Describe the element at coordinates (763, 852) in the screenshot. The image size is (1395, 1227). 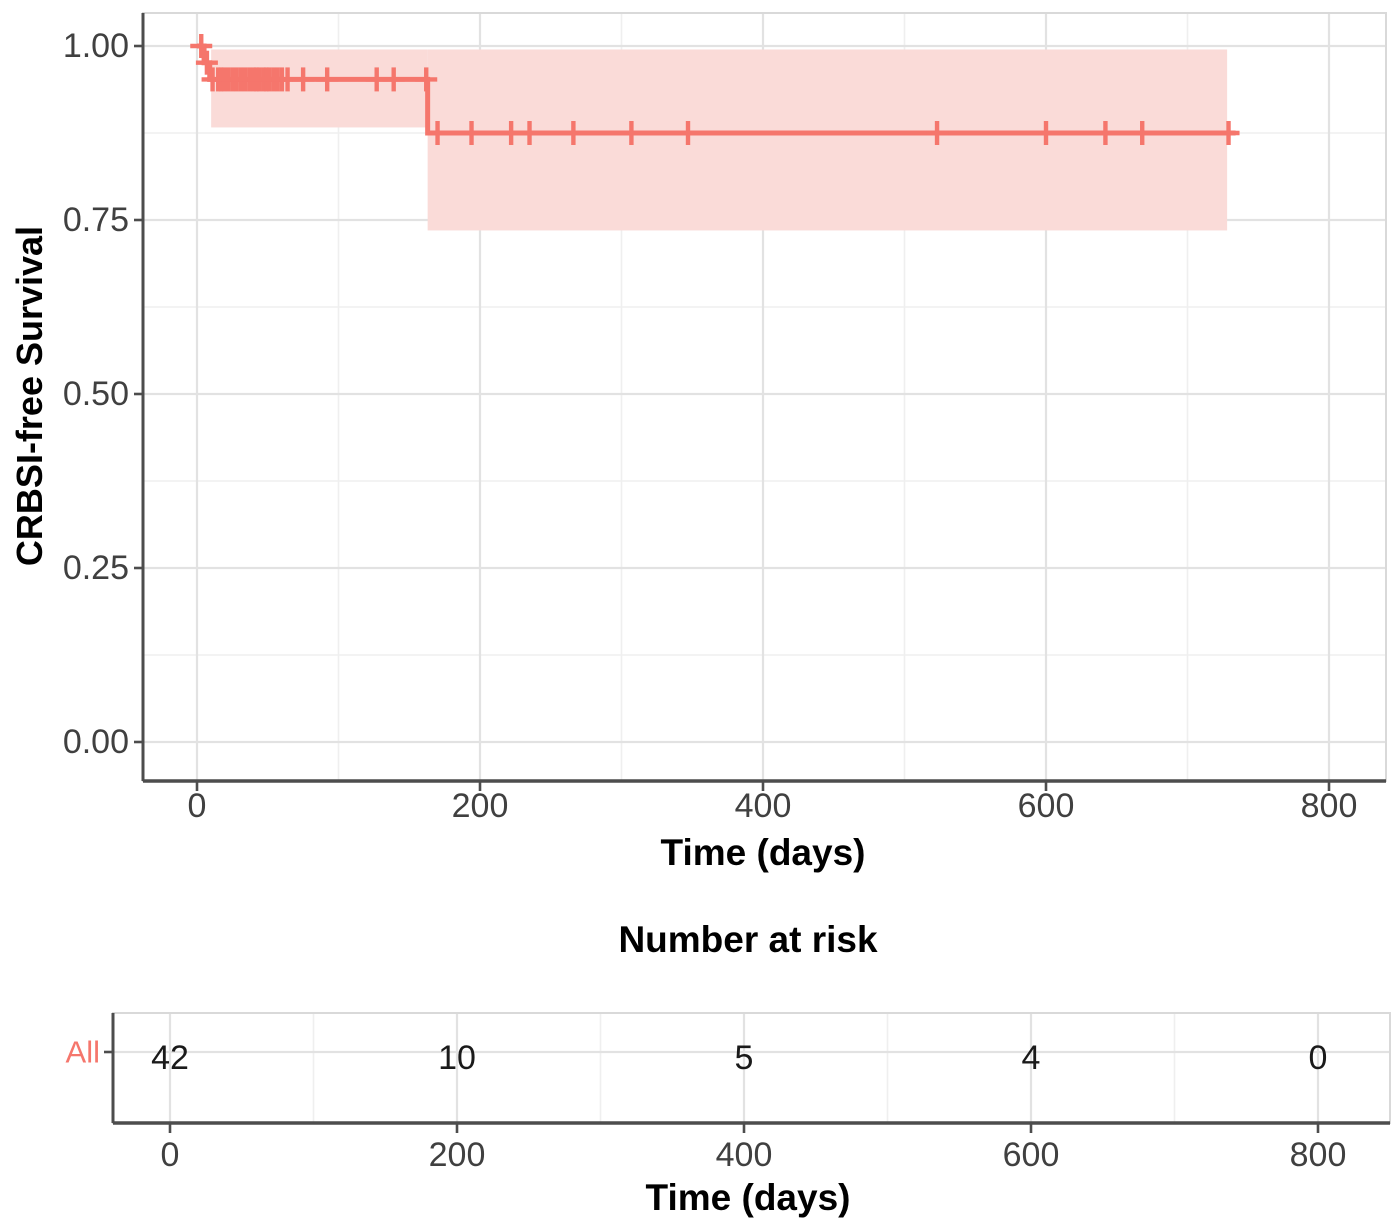
I see `x-axis-title: Time (days)` at that location.